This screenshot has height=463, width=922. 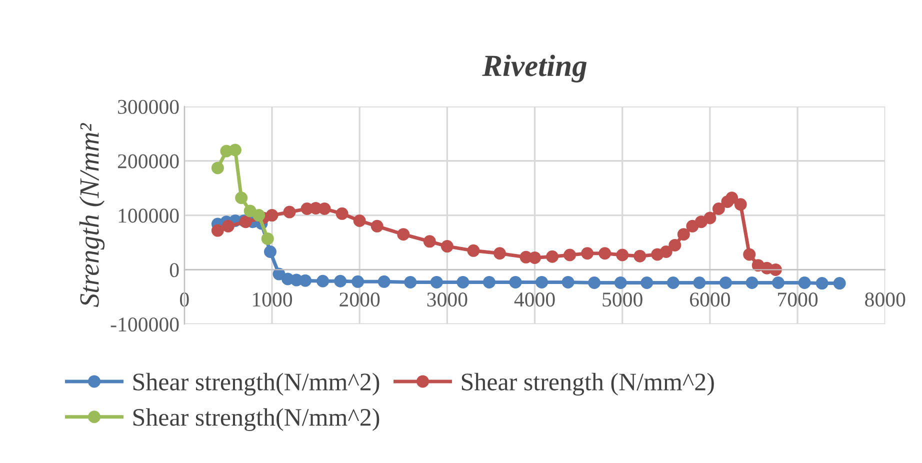 I want to click on y-tick-label: 200000, so click(x=148, y=161).